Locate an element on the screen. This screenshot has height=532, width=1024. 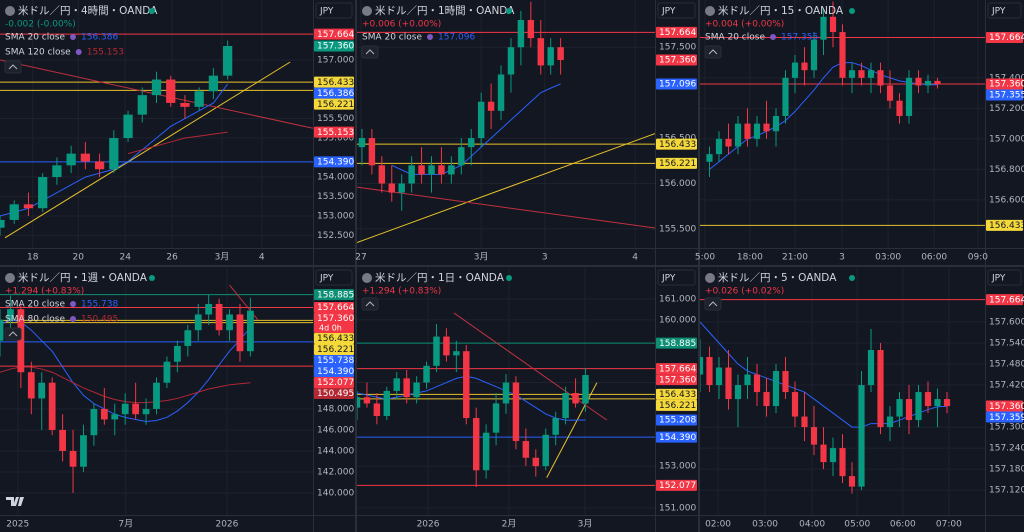
x-tick-label: 3月 is located at coordinates (585, 524).